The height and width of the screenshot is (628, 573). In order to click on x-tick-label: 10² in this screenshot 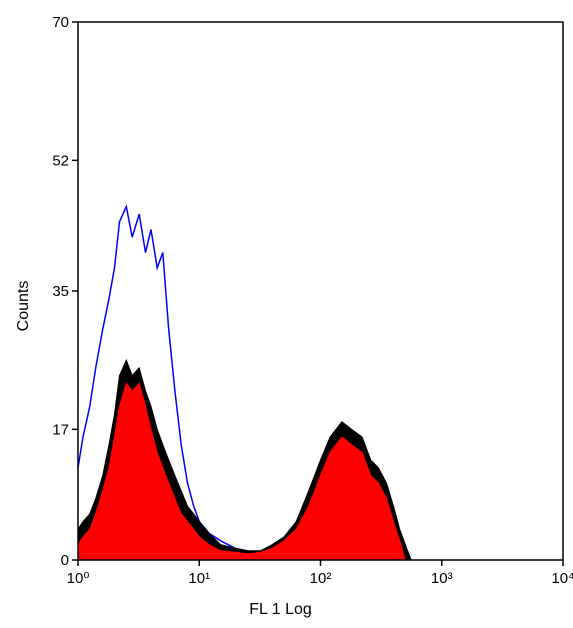, I will do `click(321, 578)`.